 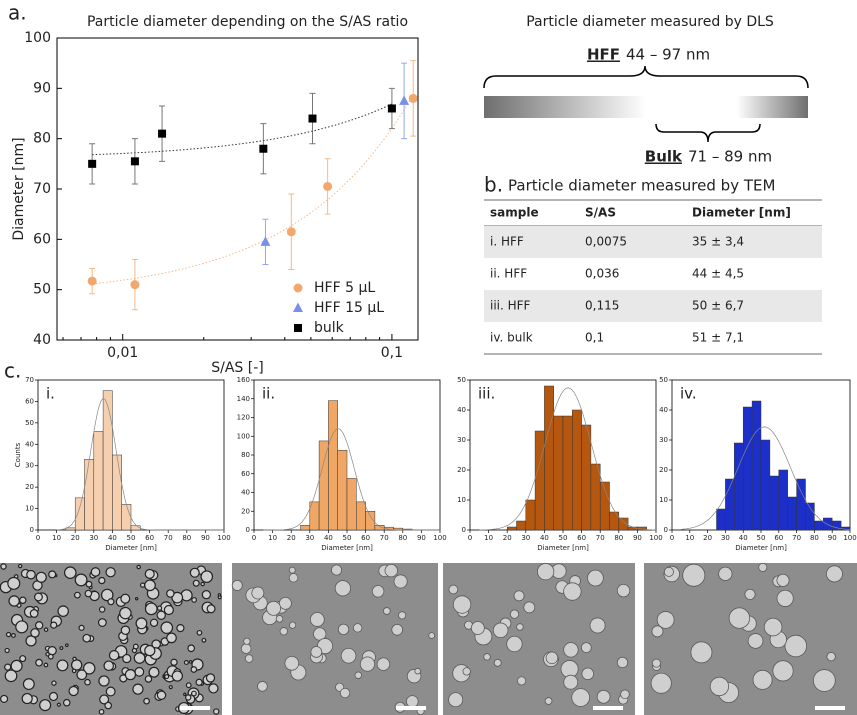 What do you see at coordinates (37, 38) in the screenshot?
I see `y-tick-label: 100` at bounding box center [37, 38].